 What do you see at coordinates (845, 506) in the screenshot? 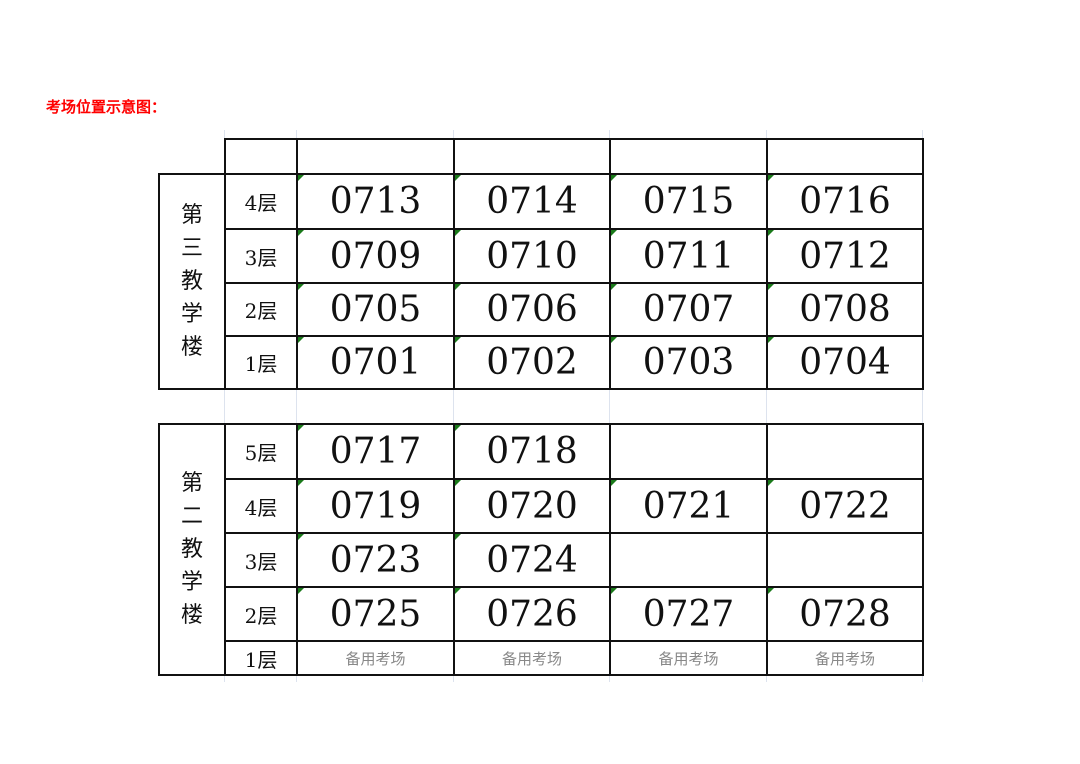
I see `room-number-cell: 0722` at bounding box center [845, 506].